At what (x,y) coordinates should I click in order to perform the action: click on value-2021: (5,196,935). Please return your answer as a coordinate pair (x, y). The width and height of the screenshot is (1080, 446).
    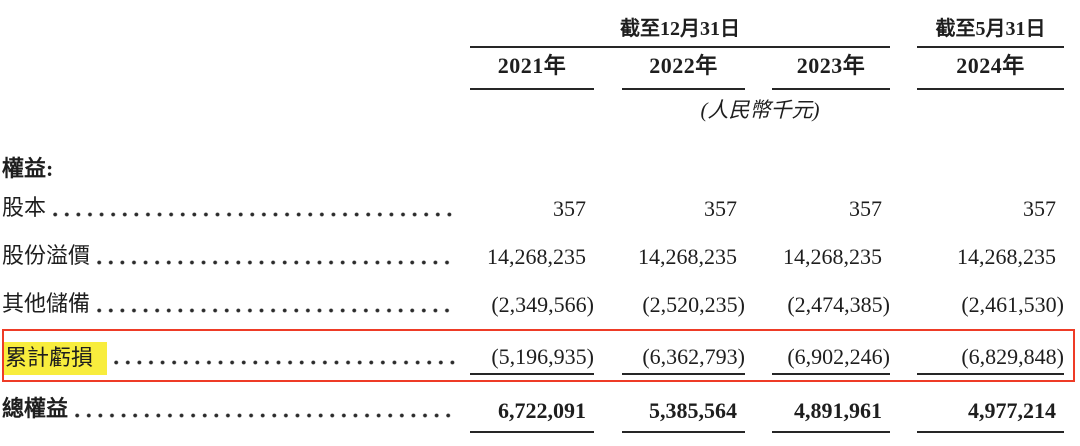
    Looking at the image, I should click on (532, 359).